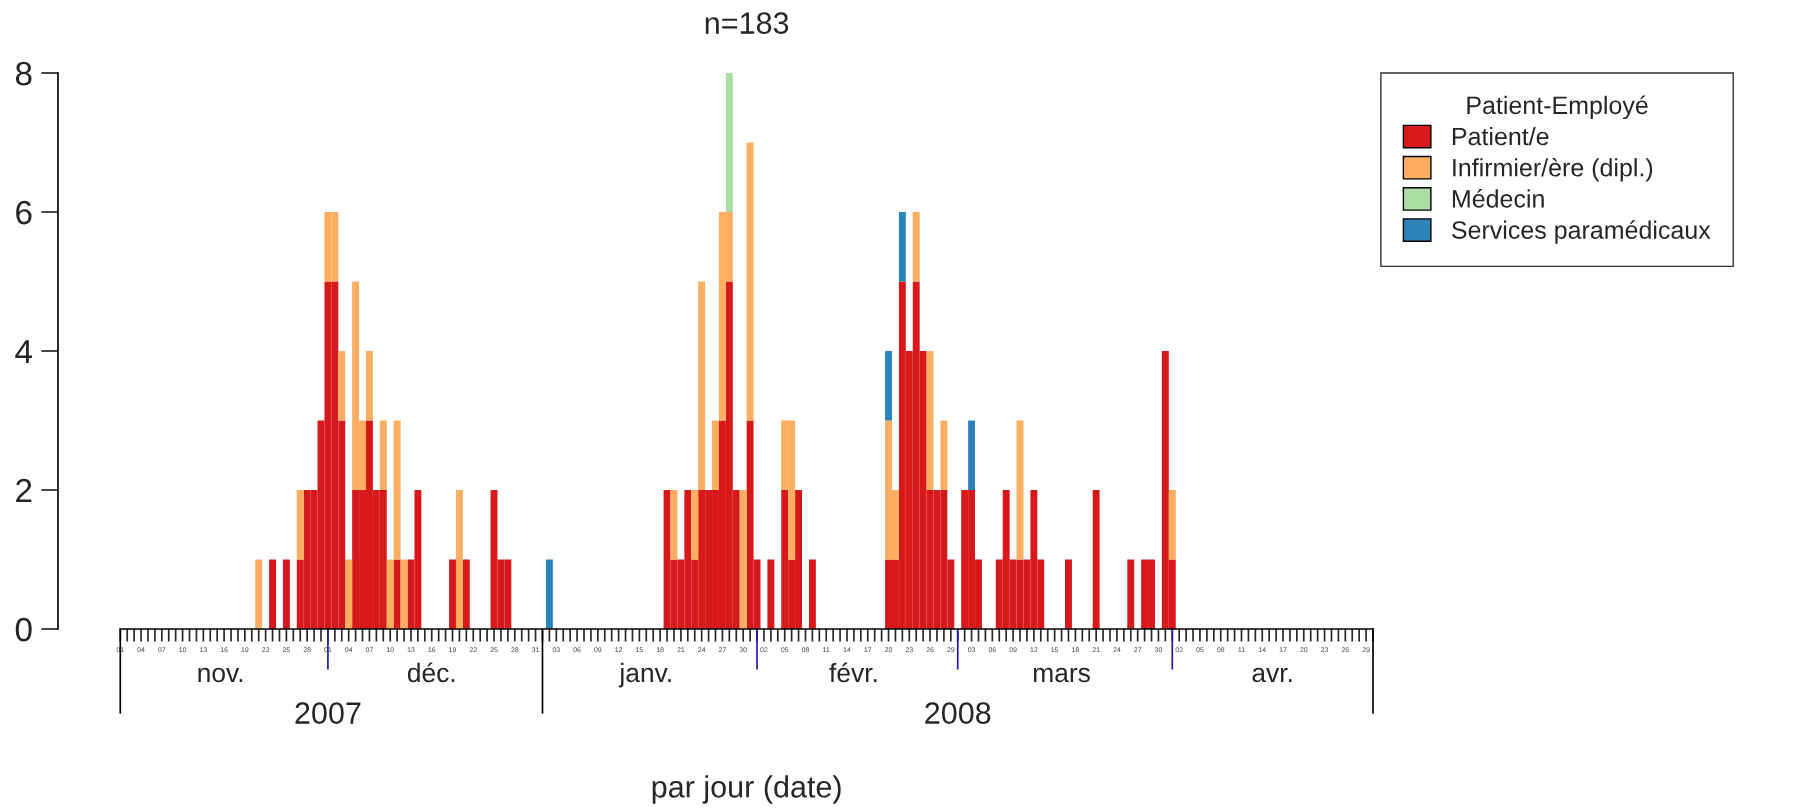 The image size is (1819, 808). What do you see at coordinates (958, 713) in the screenshot?
I see `text: 2008` at bounding box center [958, 713].